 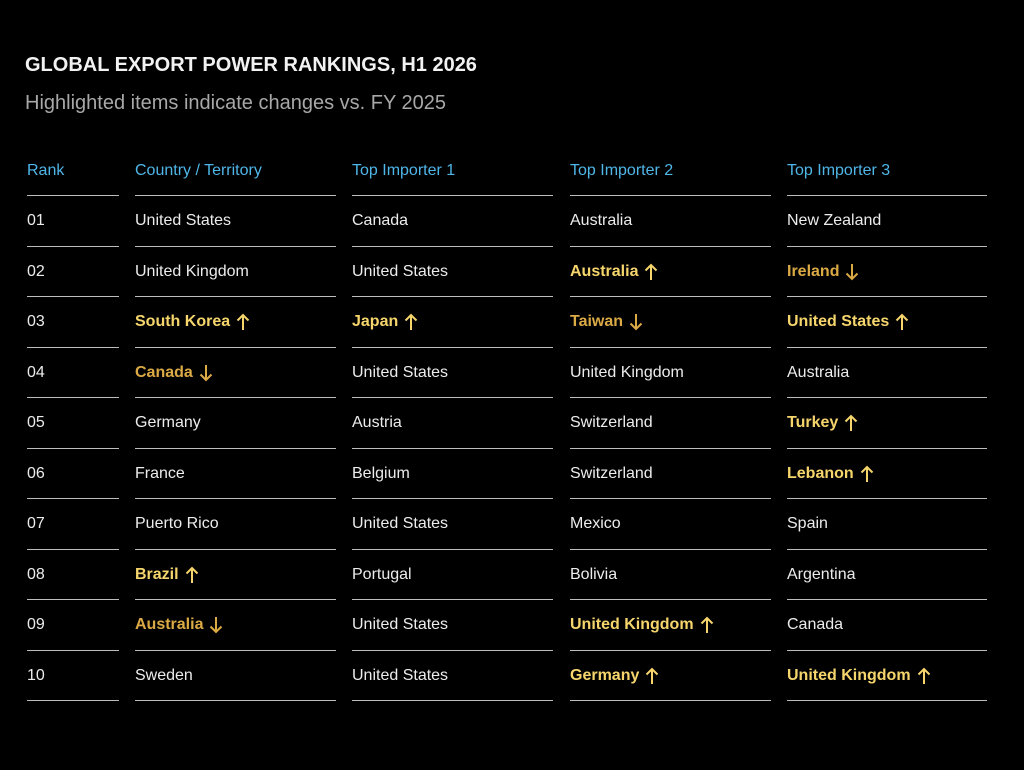 I want to click on column-header: Top Importer 1, so click(x=452, y=171).